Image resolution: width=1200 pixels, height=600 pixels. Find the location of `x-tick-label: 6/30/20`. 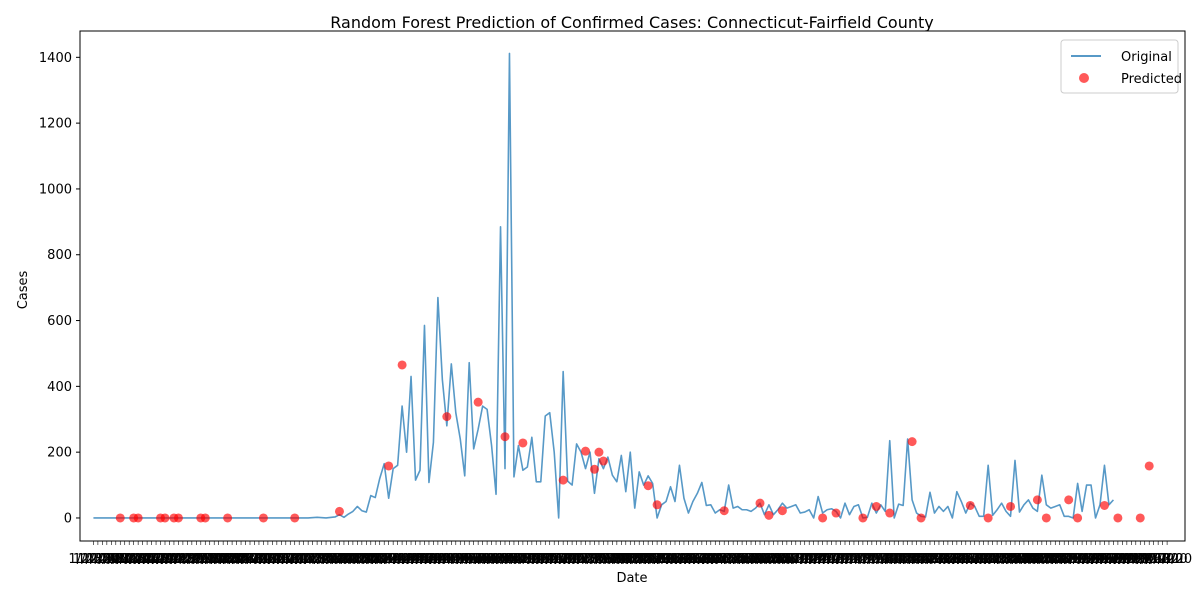

x-tick-label: 6/30/20 is located at coordinates (809, 559).